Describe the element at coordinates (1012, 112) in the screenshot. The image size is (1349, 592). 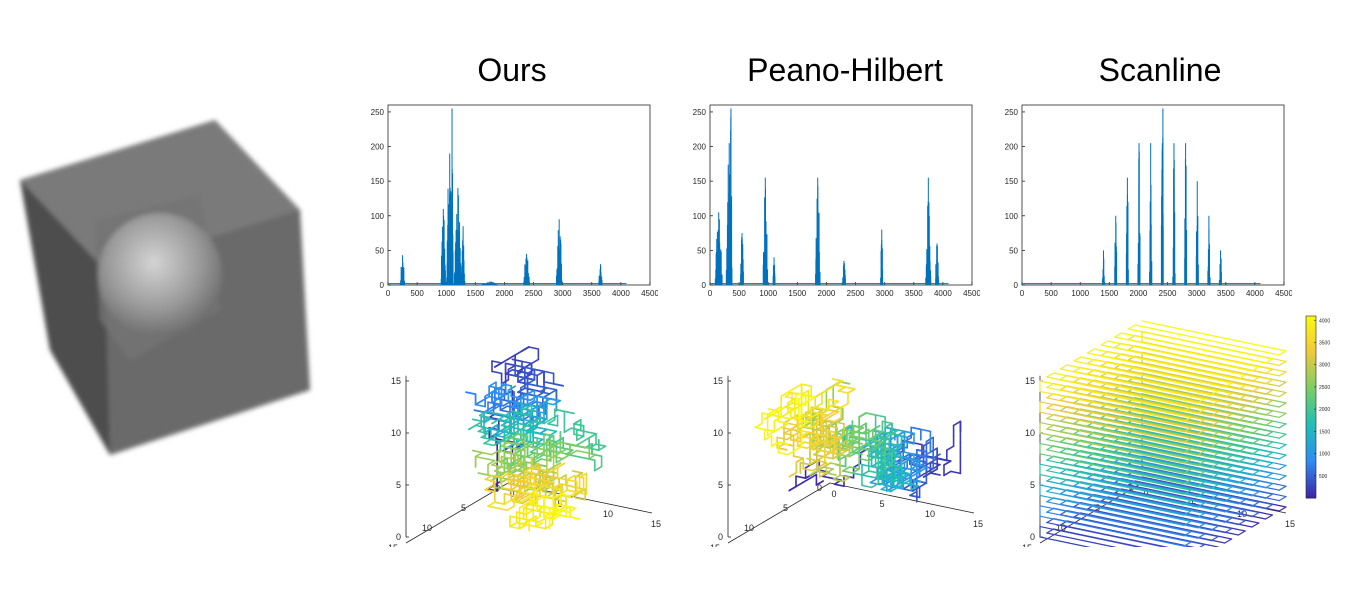
I see `y-tick-label: 250` at that location.